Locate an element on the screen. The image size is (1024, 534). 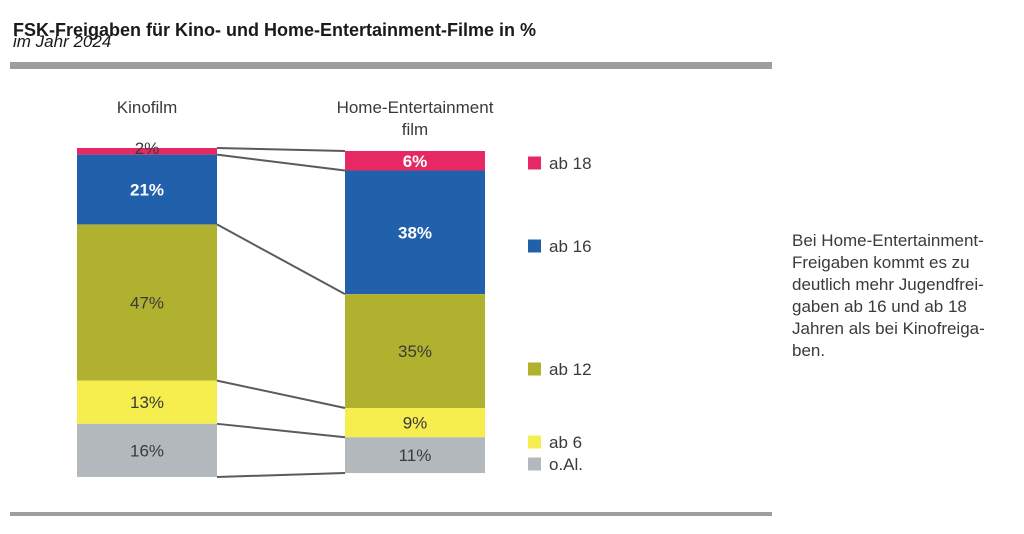
segment-value-label-home-entertainment-film-ab-6: 9% is located at coordinates (415, 423).